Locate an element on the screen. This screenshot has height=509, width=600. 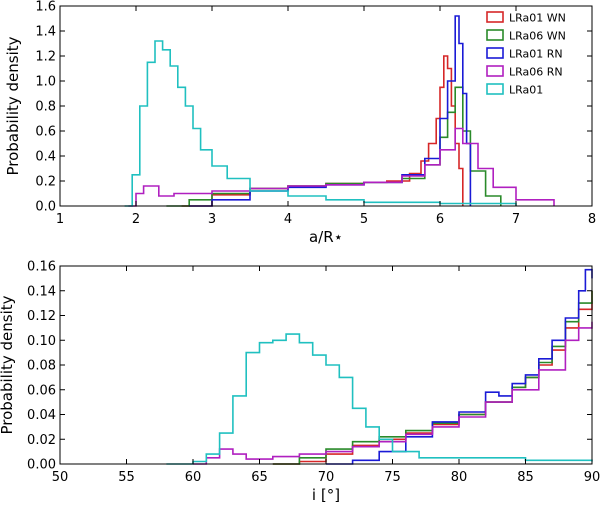
x-tick-label: 90 is located at coordinates (592, 477).